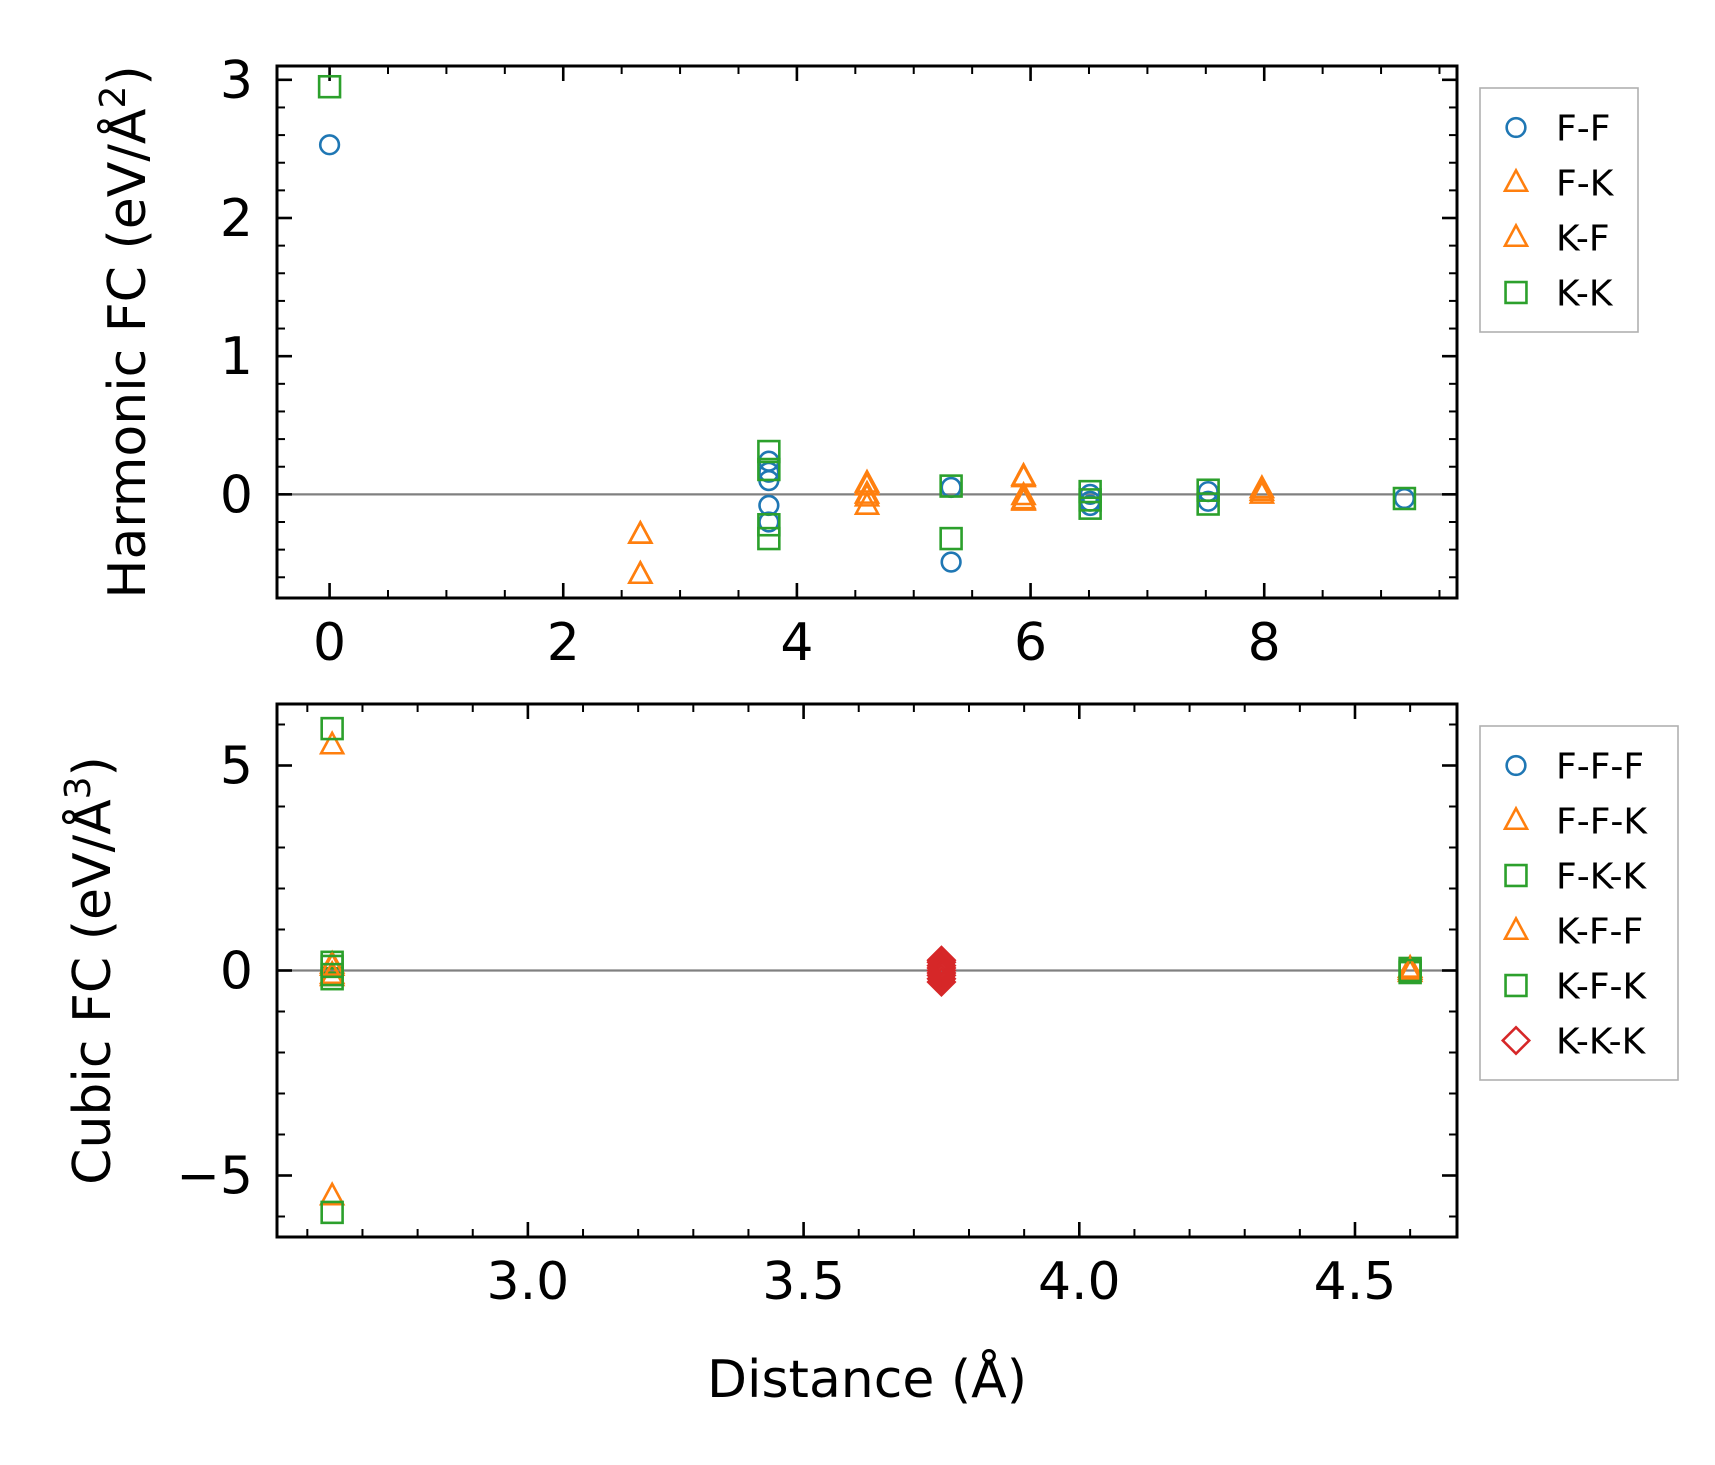  Describe the element at coordinates (951, 523) in the screenshot. I see `series-f-k` at that location.